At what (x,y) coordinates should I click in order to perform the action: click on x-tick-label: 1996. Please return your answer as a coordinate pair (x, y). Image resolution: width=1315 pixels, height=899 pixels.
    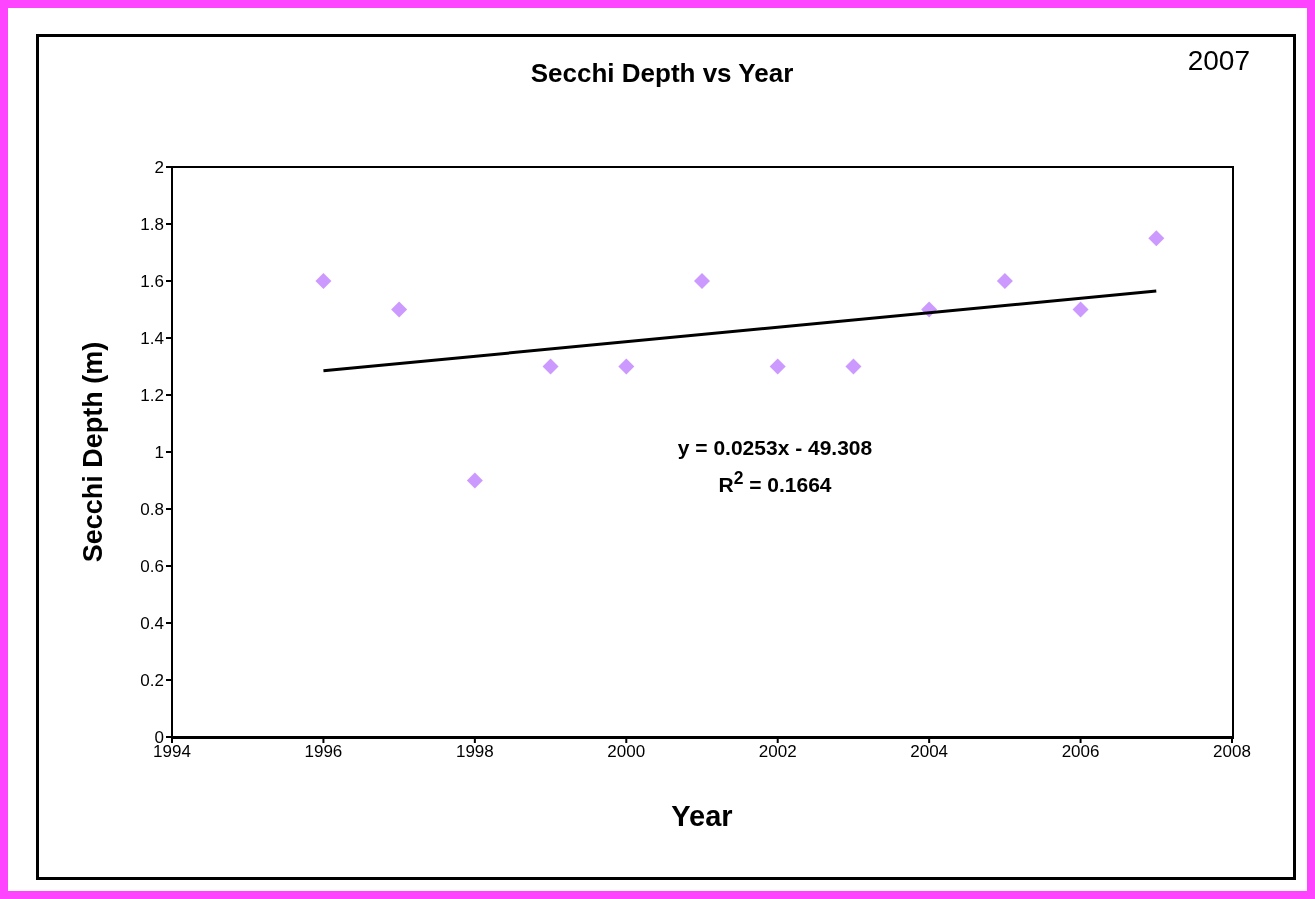
    Looking at the image, I should click on (323, 752).